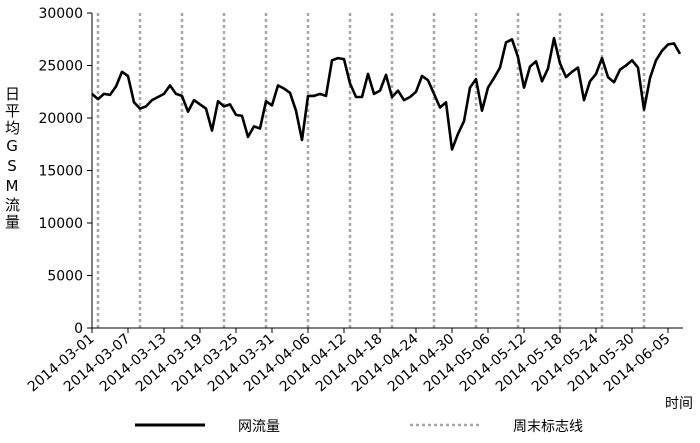  I want to click on y-tick-label: 5000, so click(65, 277).